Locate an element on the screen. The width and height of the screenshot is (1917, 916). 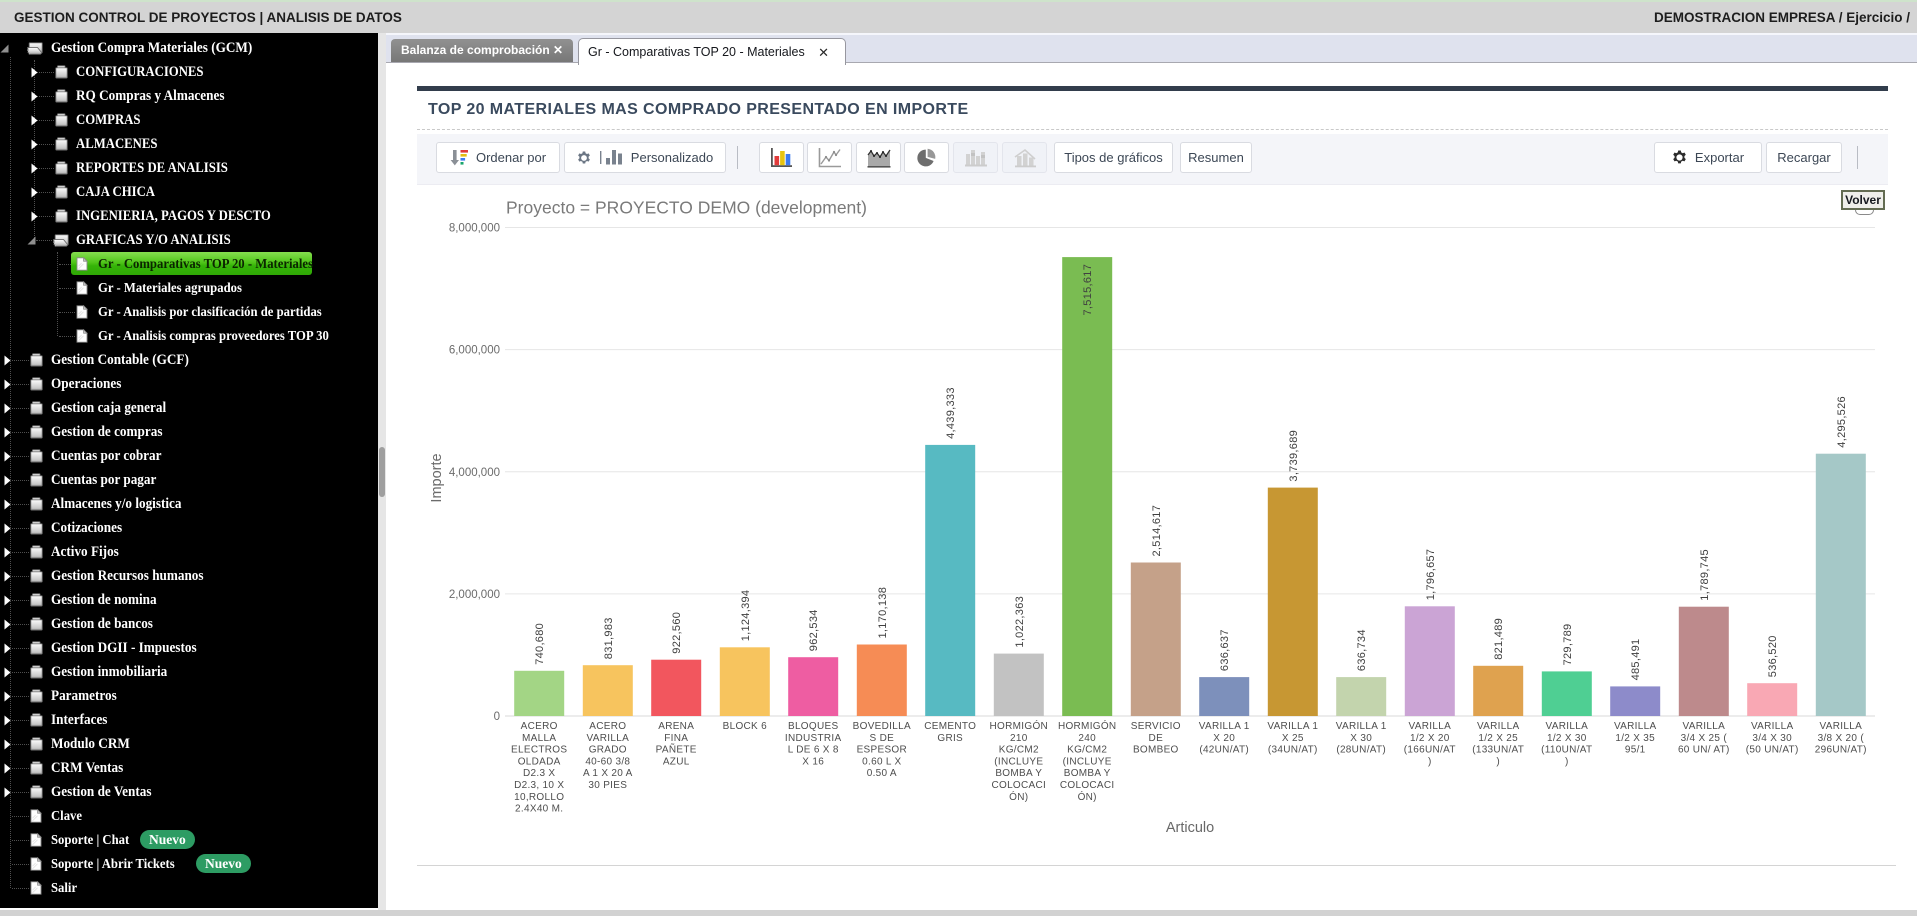
svg-text: A 1 X 20 A is located at coordinates (608, 773).